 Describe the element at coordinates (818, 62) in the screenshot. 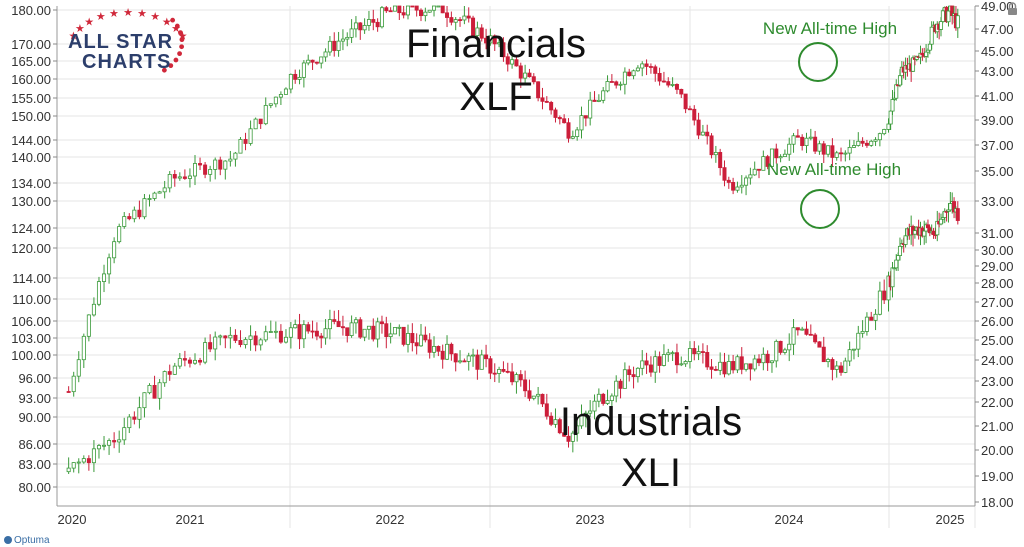

I see `annotation-circle-xlf` at that location.